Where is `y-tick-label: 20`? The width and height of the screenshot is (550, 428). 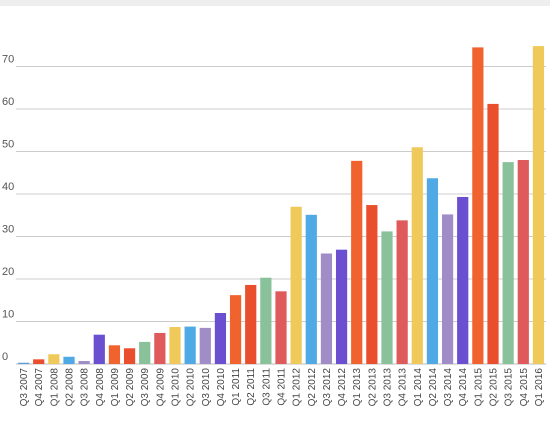 y-tick-label: 20 is located at coordinates (8, 272).